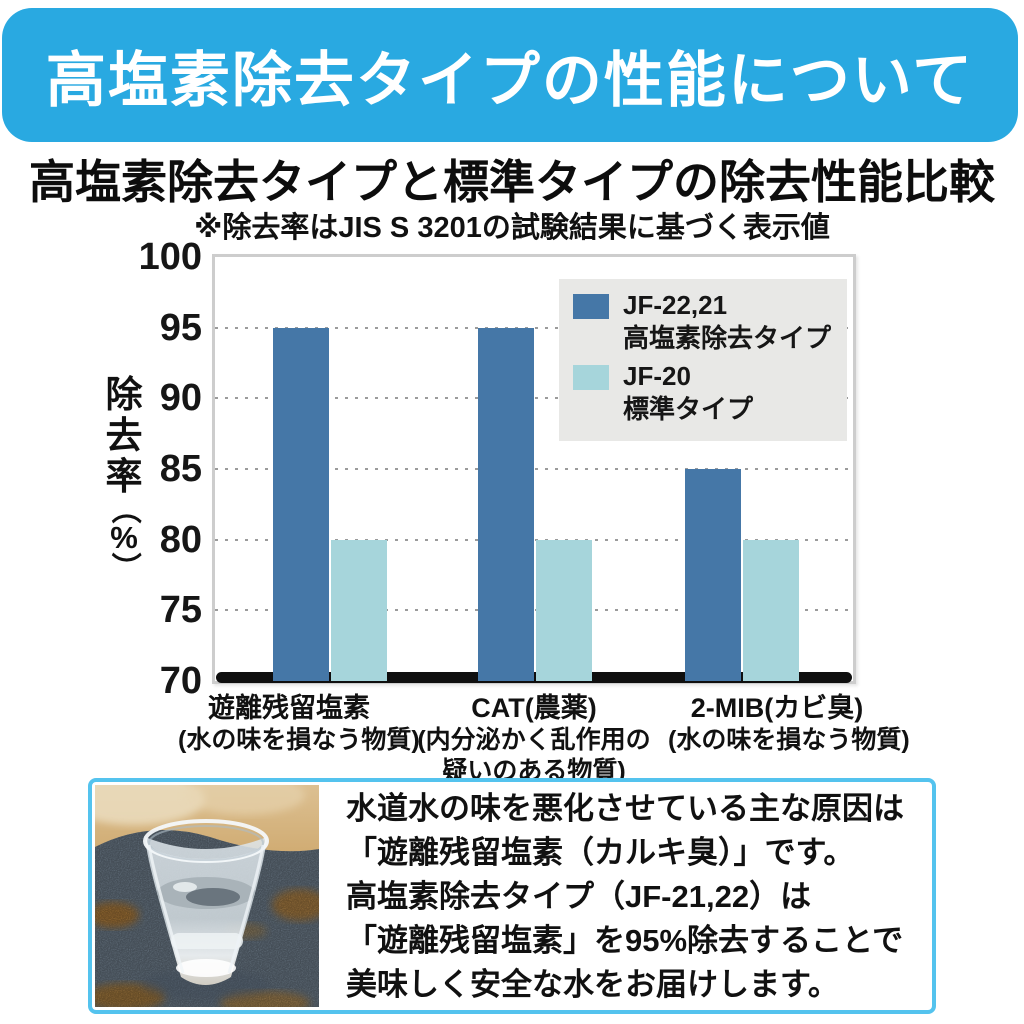  What do you see at coordinates (534, 708) in the screenshot?
I see `category-name: CAT(農薬)` at bounding box center [534, 708].